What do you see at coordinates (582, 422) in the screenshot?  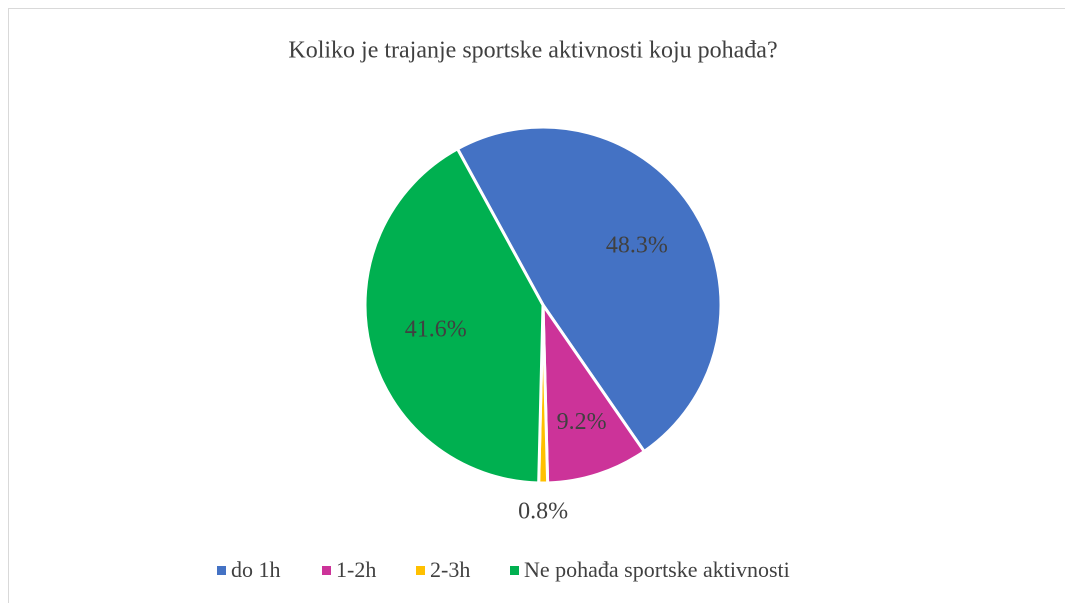 I see `data-label: 9.2%` at bounding box center [582, 422].